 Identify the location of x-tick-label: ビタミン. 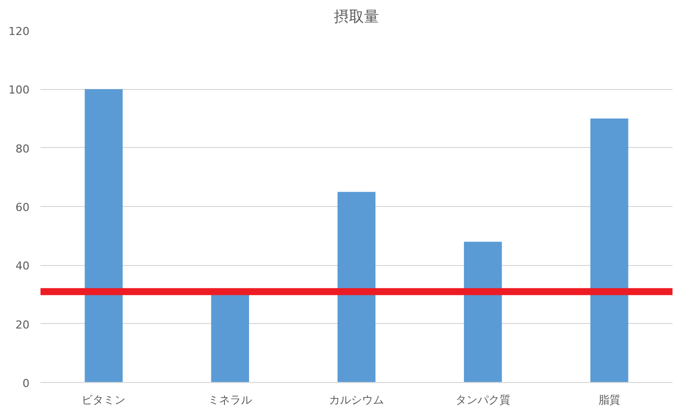
(104, 400).